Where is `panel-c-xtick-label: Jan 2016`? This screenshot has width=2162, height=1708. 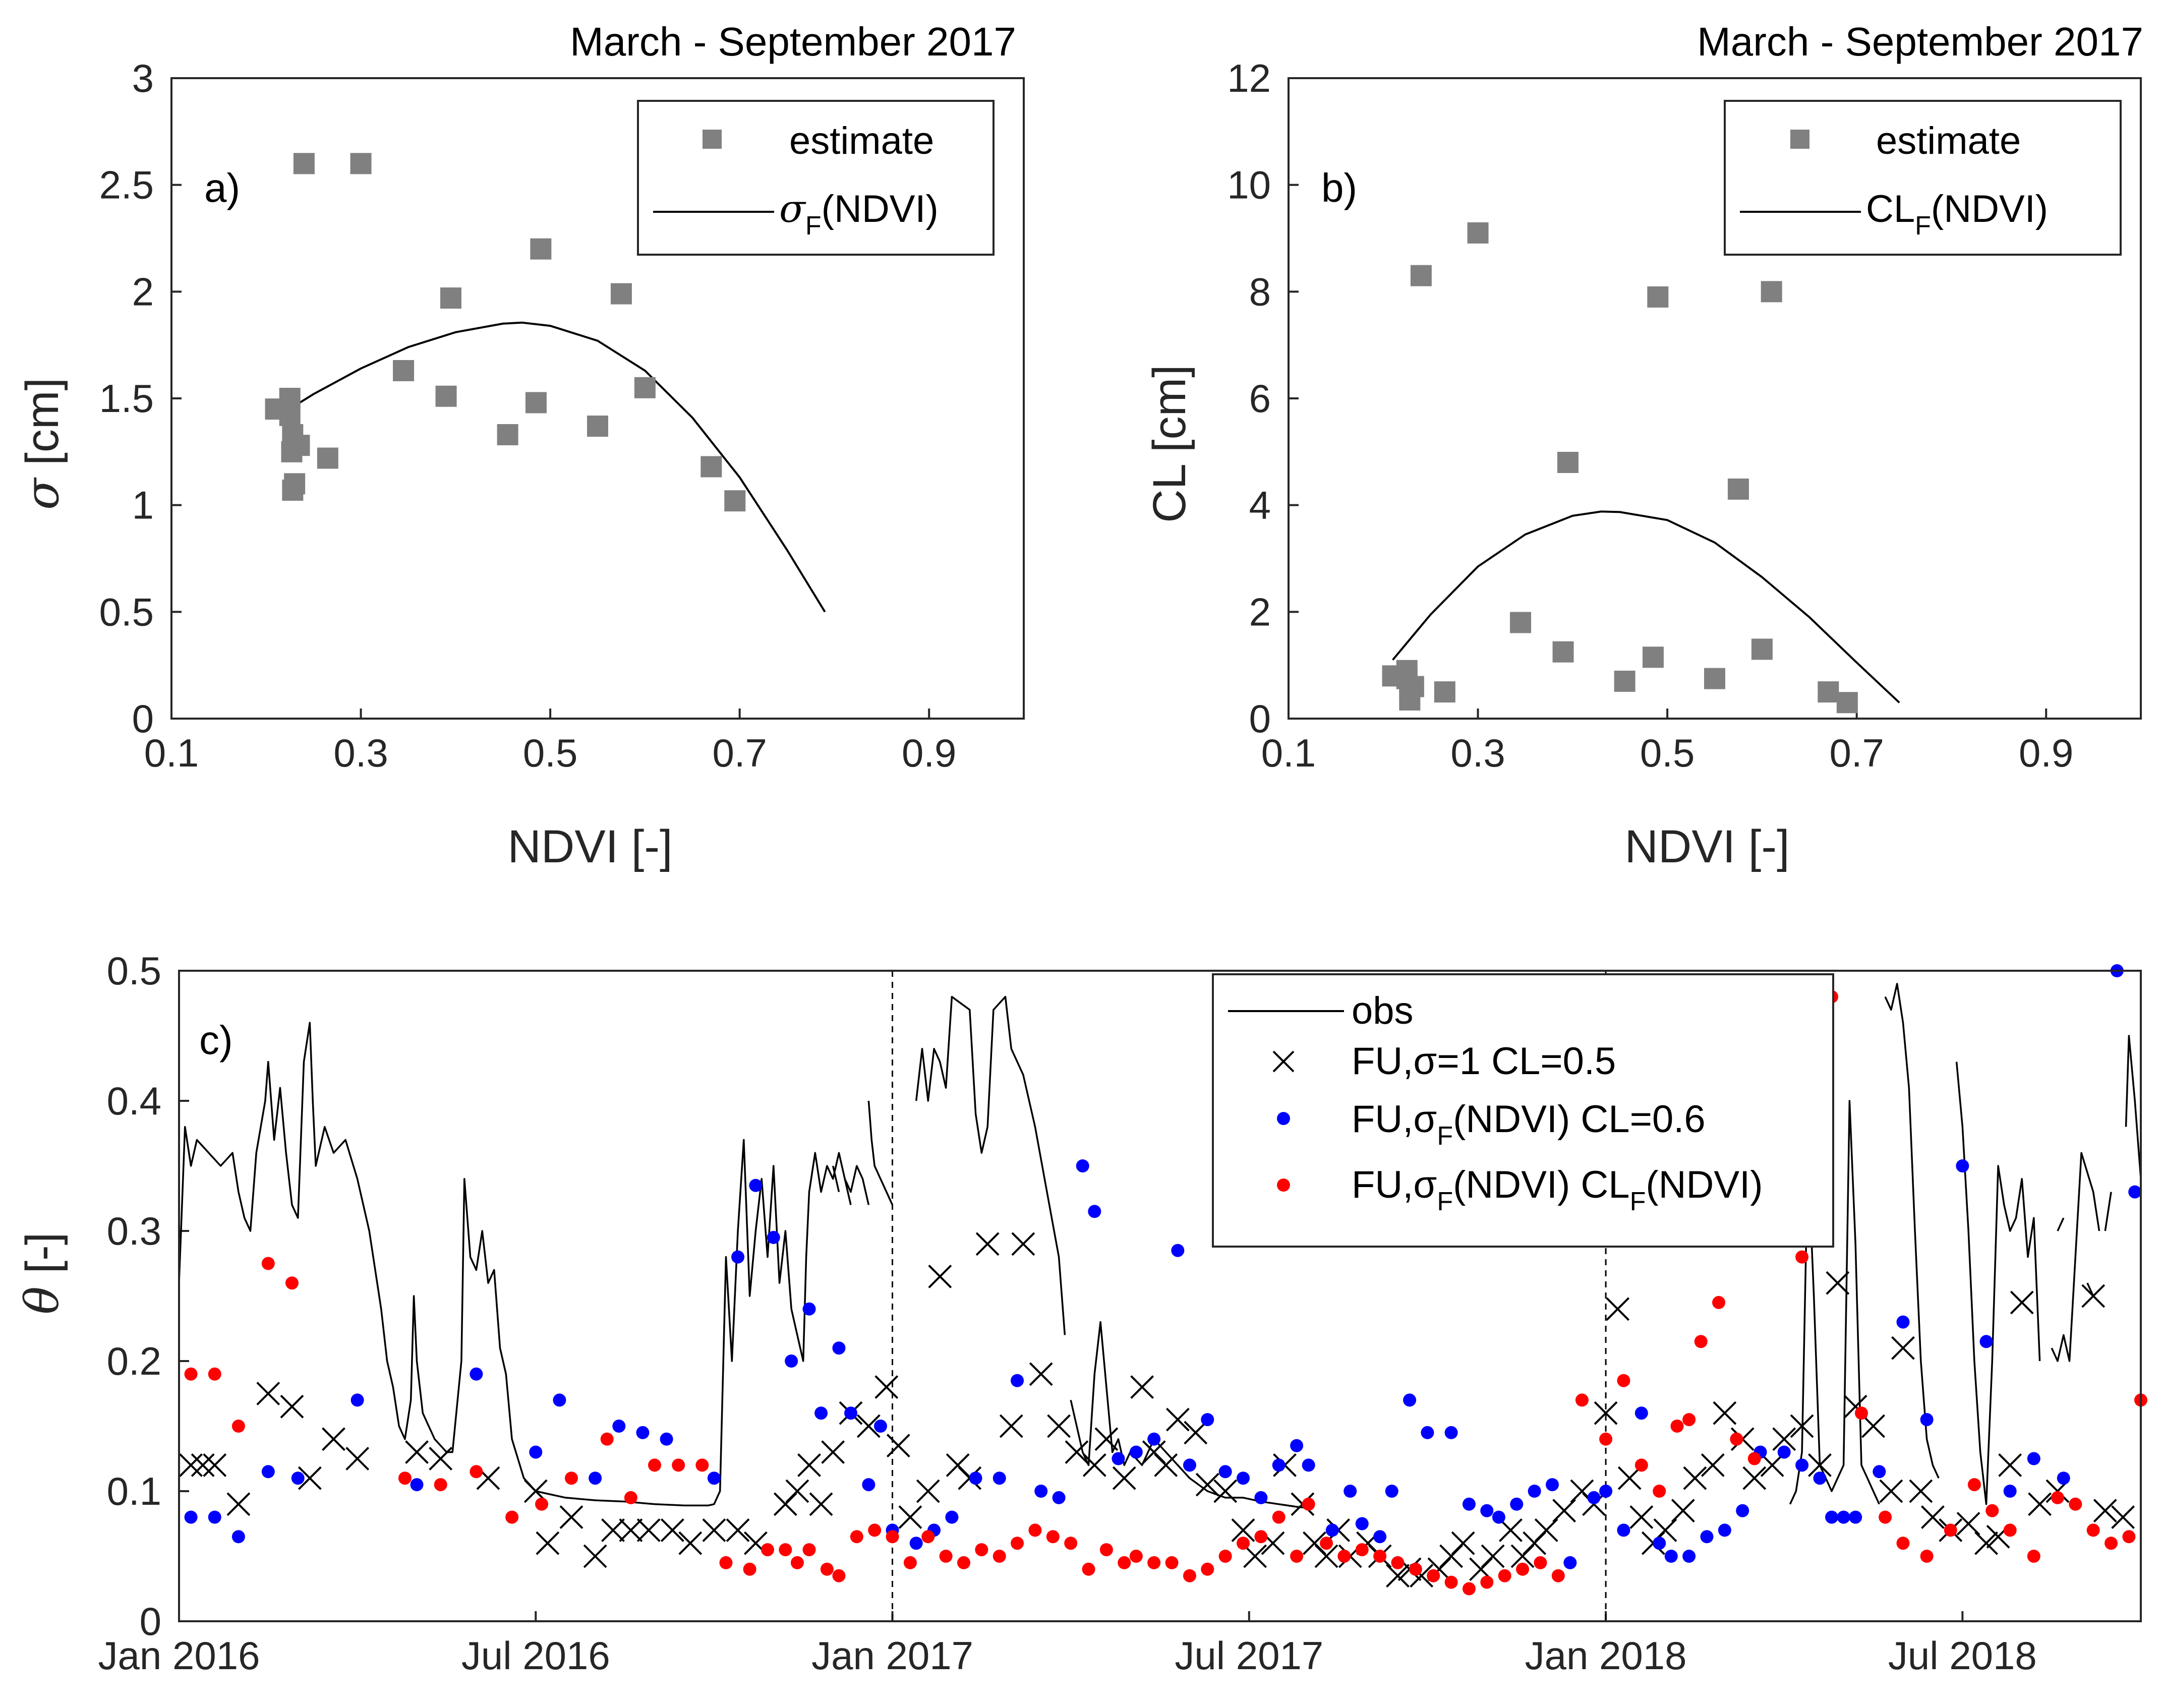
panel-c-xtick-label: Jan 2016 is located at coordinates (179, 1655).